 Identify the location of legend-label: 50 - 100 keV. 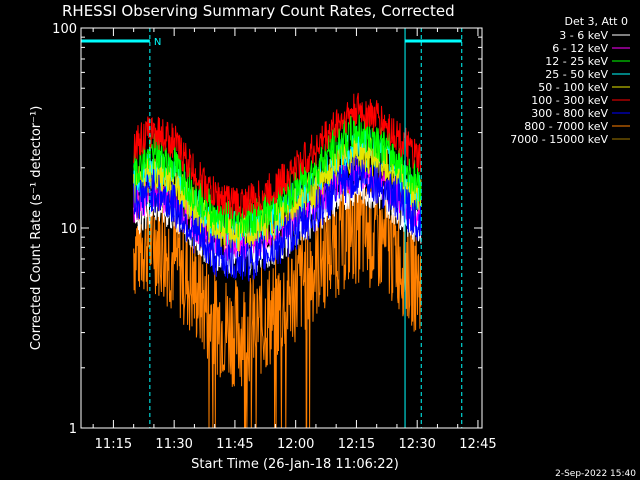
(573, 87).